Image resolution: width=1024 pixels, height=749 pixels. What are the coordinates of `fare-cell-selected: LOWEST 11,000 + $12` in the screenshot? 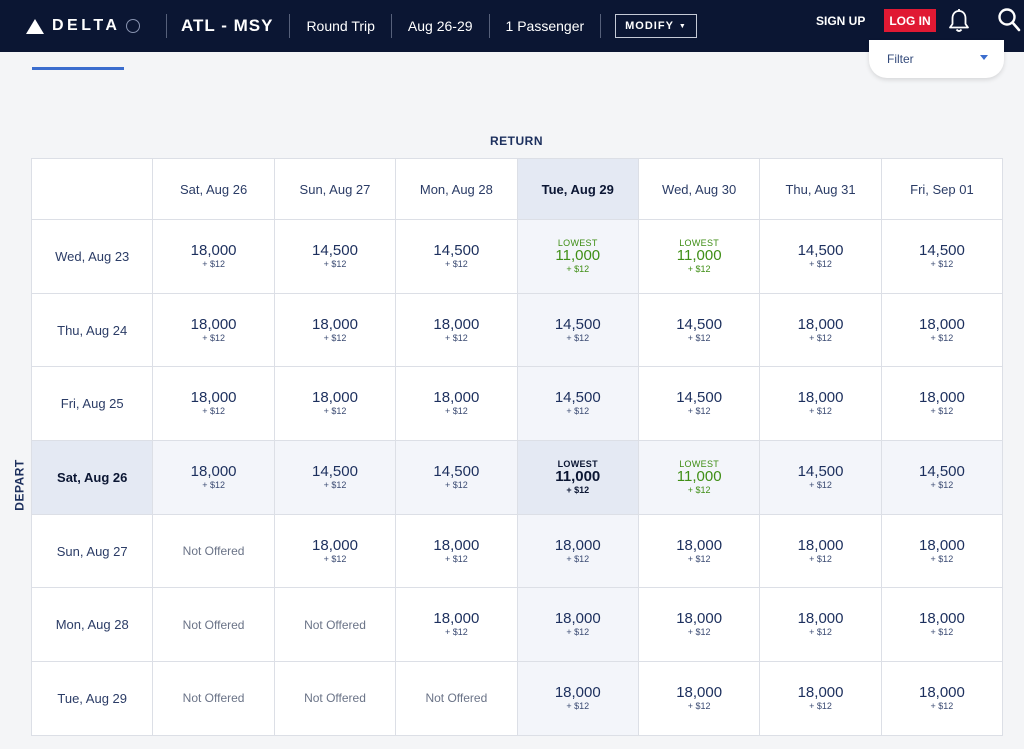 It's located at (577, 477).